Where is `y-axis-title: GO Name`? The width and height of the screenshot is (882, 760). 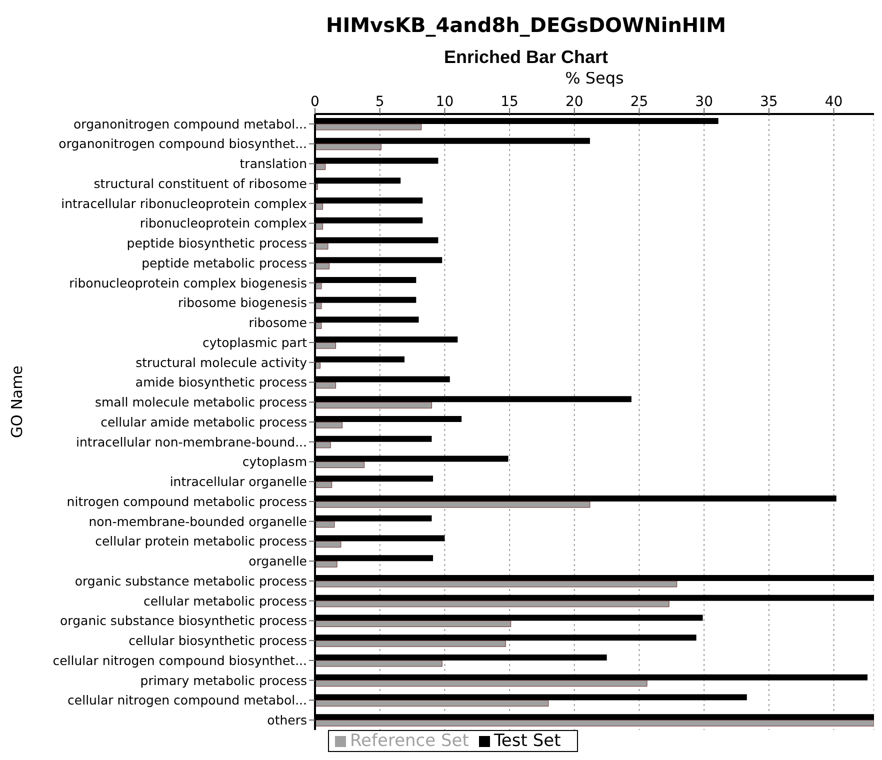
y-axis-title: GO Name is located at coordinates (17, 402).